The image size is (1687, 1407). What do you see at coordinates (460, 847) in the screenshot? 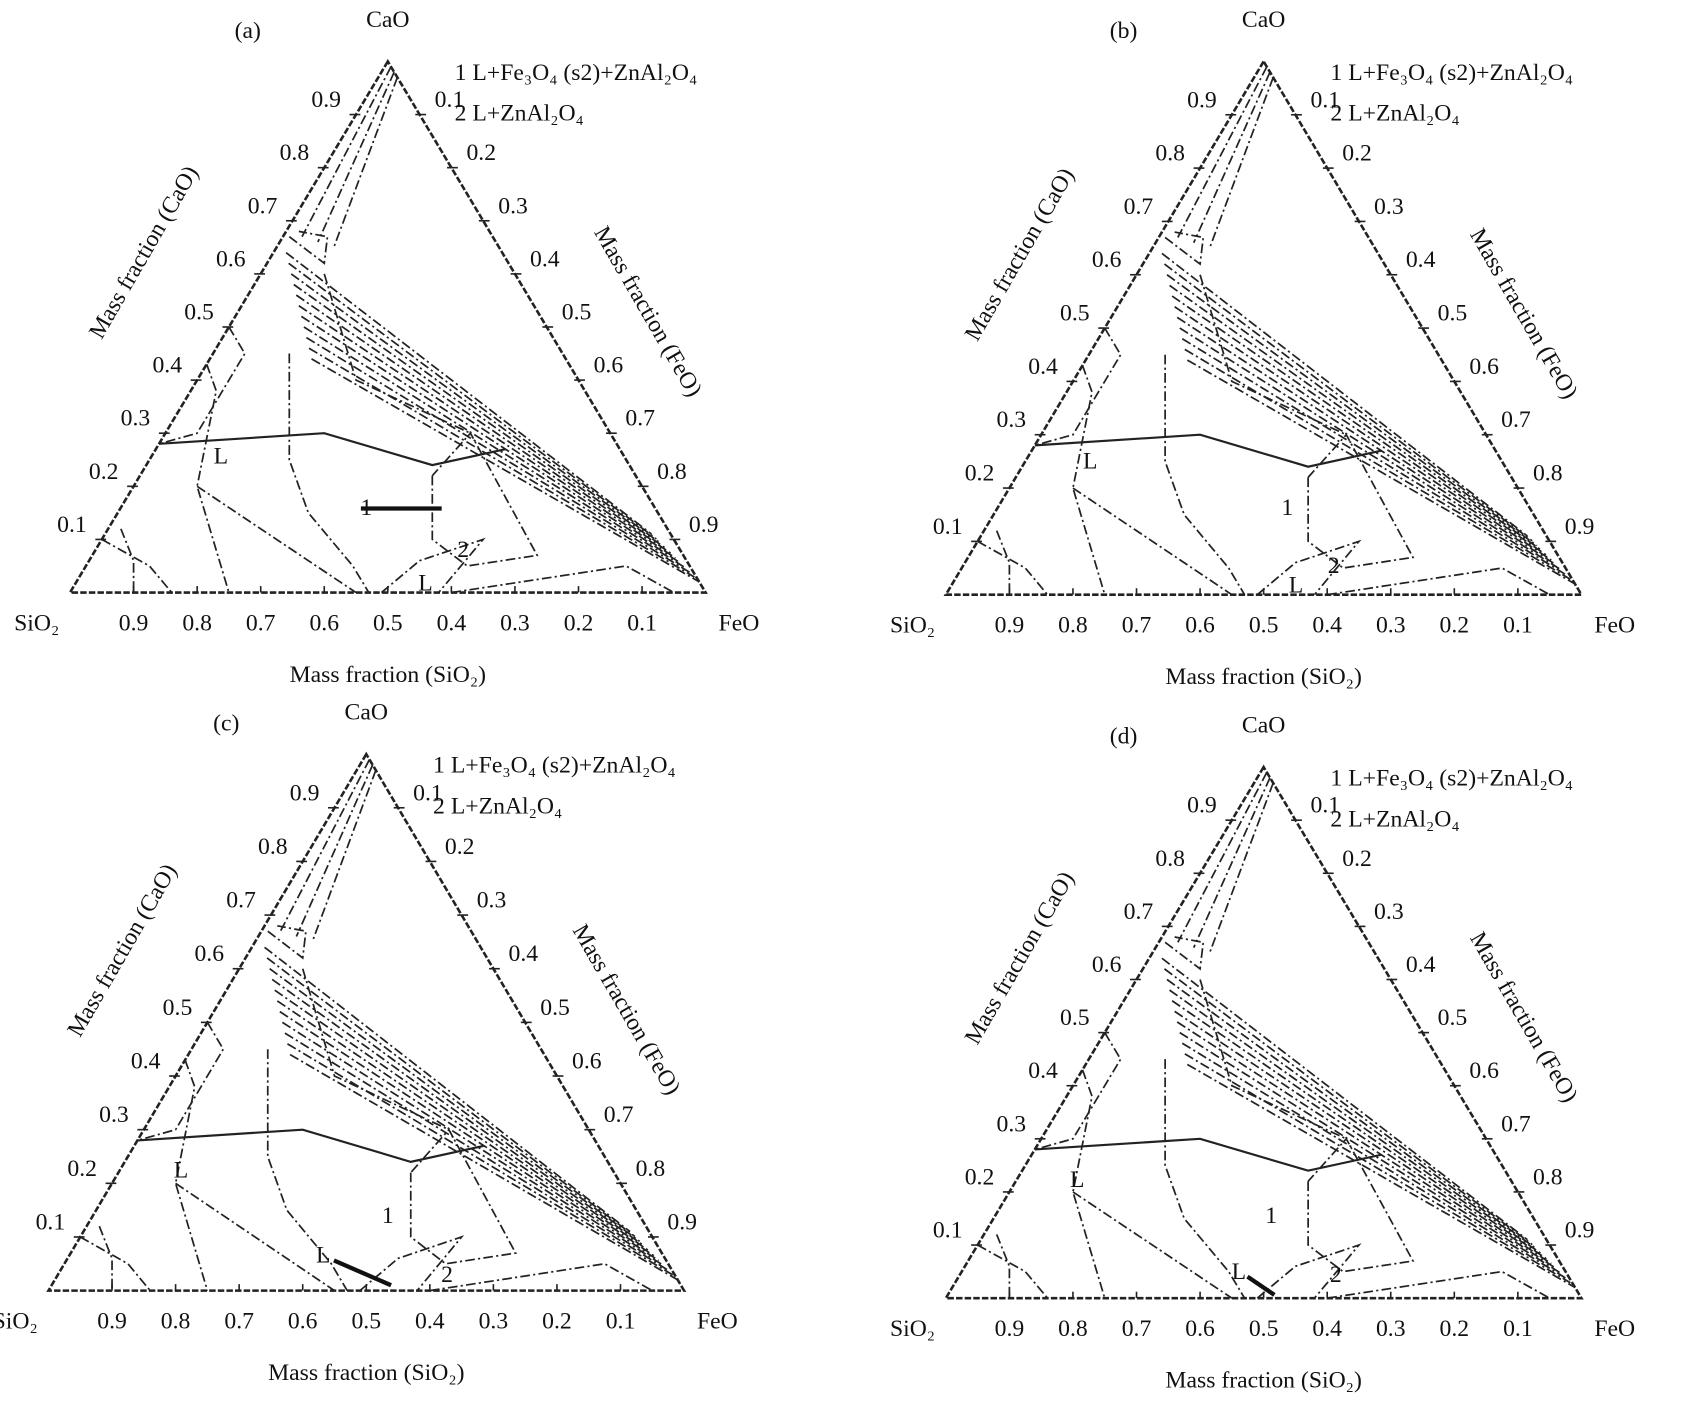
I see `feo-tick-label: 0.2` at bounding box center [460, 847].